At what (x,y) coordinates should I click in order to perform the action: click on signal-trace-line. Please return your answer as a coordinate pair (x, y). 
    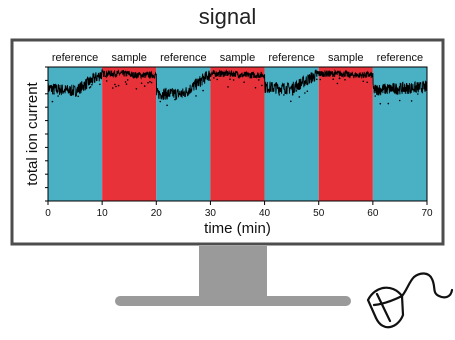
    Looking at the image, I should click on (237, 84).